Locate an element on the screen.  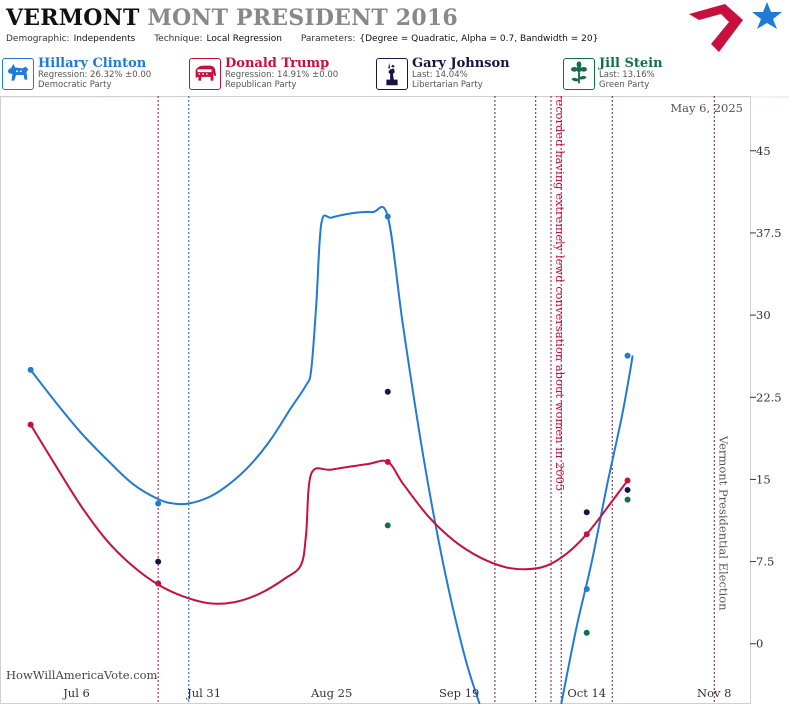
x-tick-label: Jul 6 is located at coordinates (76, 693).